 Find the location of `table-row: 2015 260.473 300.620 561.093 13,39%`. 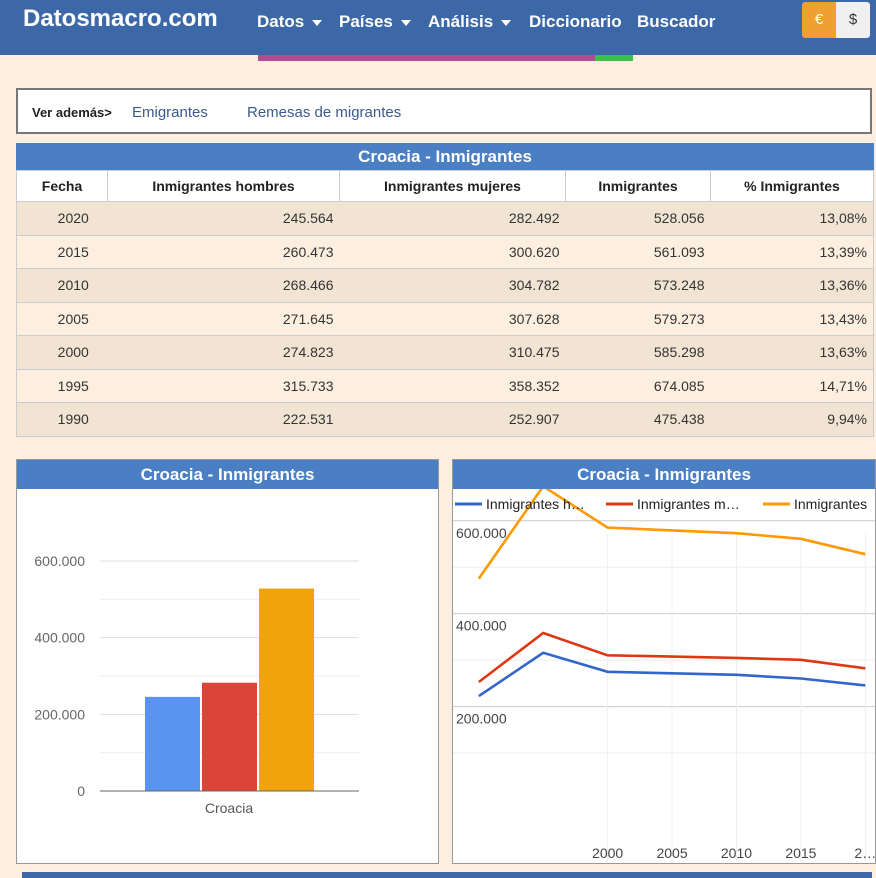

table-row: 2015 260.473 300.620 561.093 13,39% is located at coordinates (445, 252).